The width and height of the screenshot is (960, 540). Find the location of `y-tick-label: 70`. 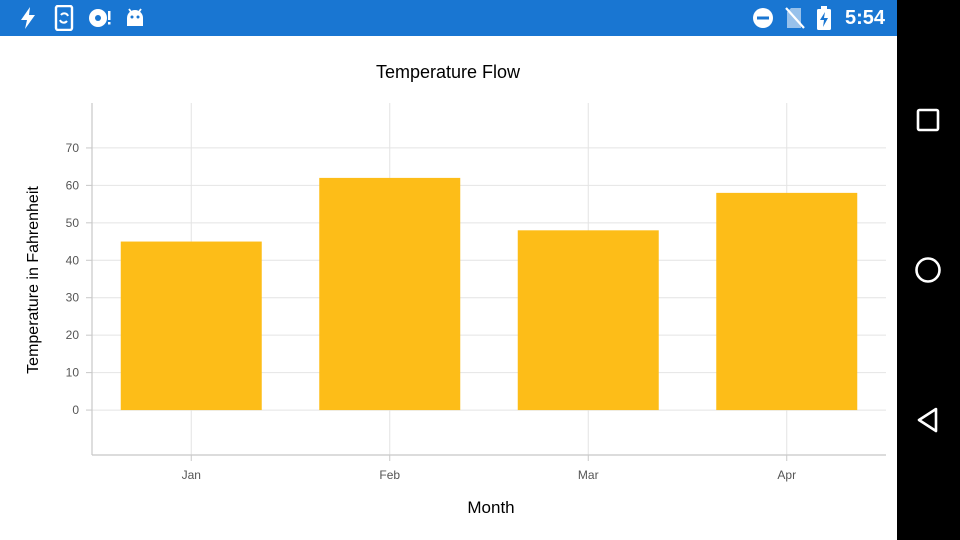

y-tick-label: 70 is located at coordinates (73, 148).